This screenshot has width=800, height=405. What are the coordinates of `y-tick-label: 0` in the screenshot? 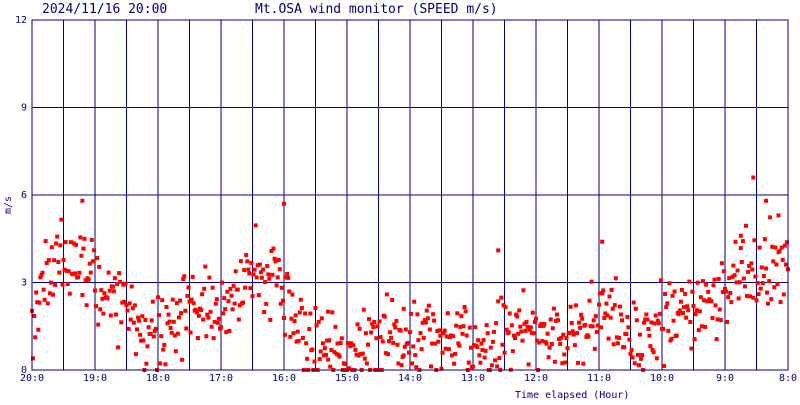 It's located at (24, 370).